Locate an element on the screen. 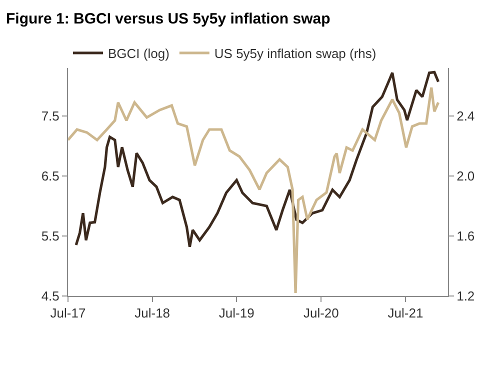  y2-tick-label: 1.2 is located at coordinates (465, 296).